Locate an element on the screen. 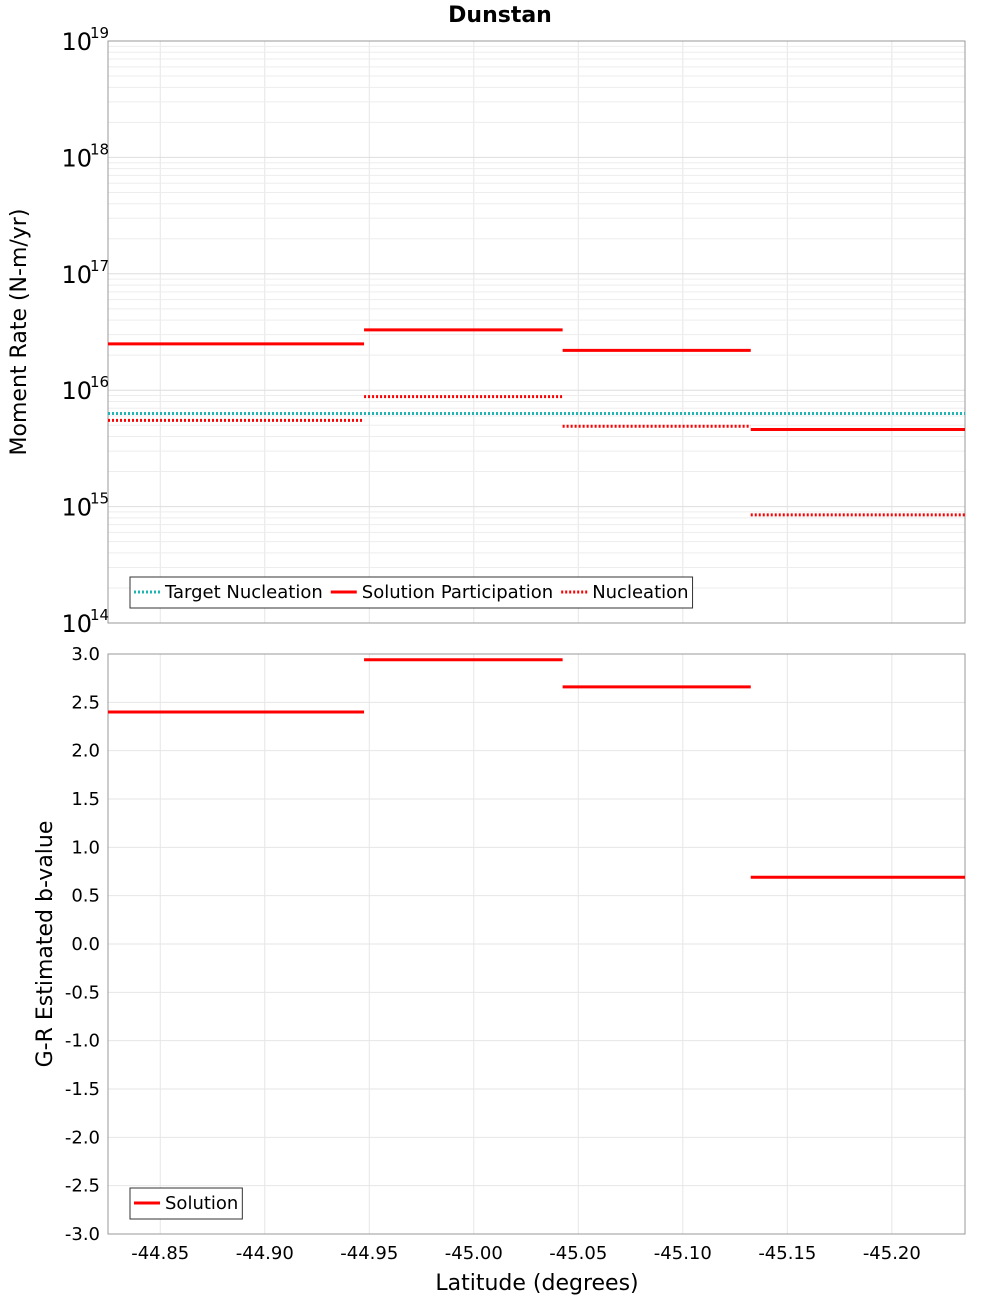 The image size is (1000, 1300). x-tick-label: -45.10 is located at coordinates (683, 1253).